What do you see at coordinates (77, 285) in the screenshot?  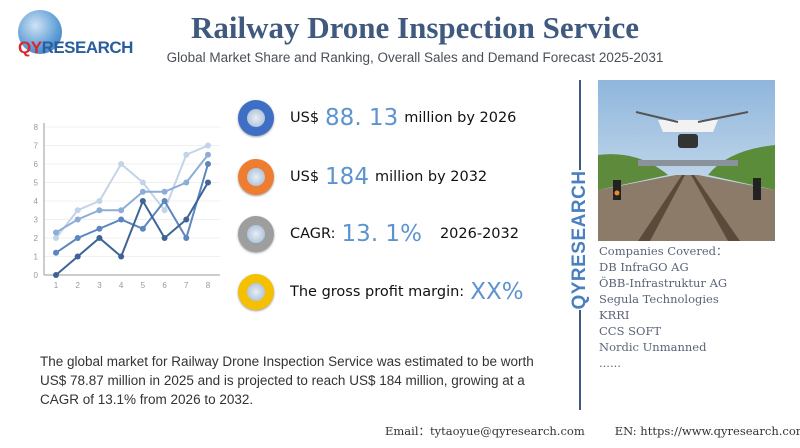 I see `x-tick-label: 2` at bounding box center [77, 285].